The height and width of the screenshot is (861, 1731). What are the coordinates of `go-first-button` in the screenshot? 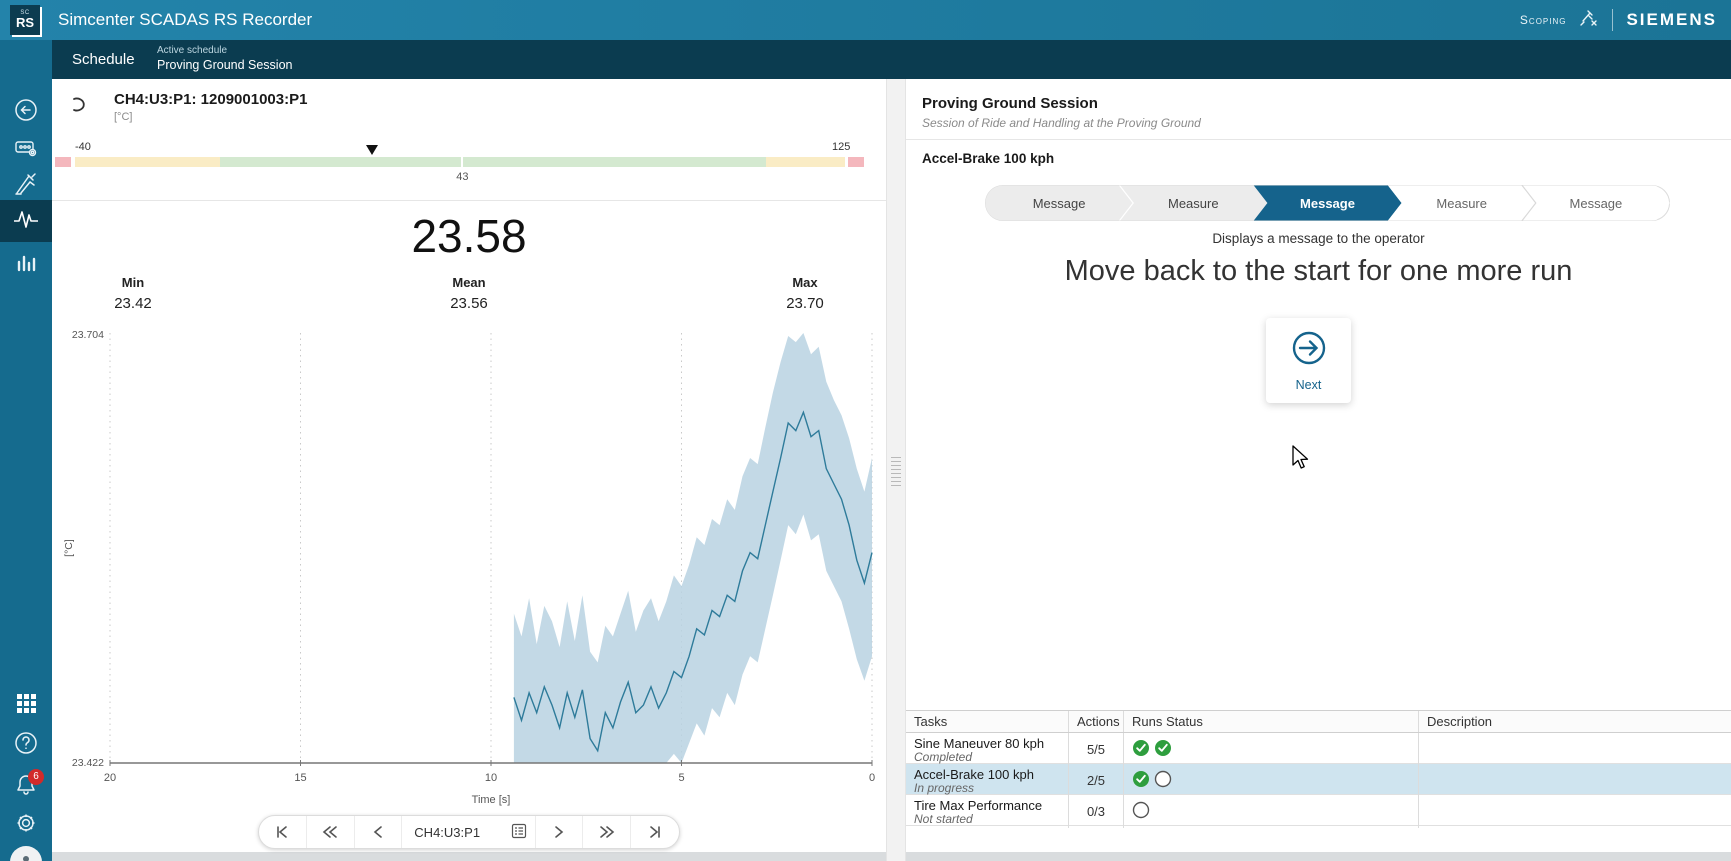 It's located at (283, 832).